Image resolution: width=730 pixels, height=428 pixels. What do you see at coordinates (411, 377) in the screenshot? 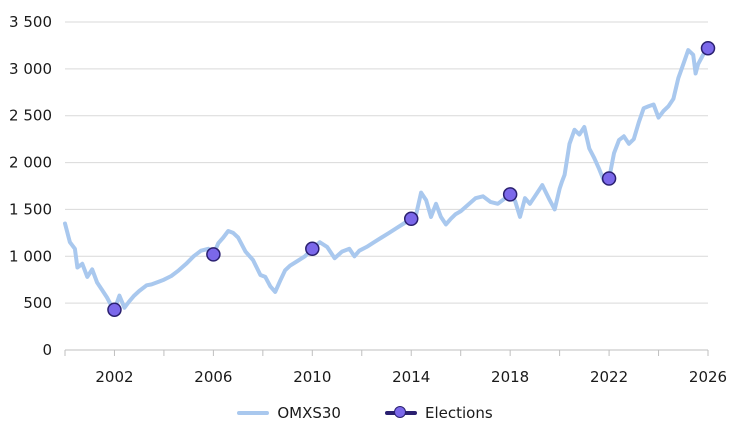
I see `x-tick-label: 2014` at bounding box center [411, 377].